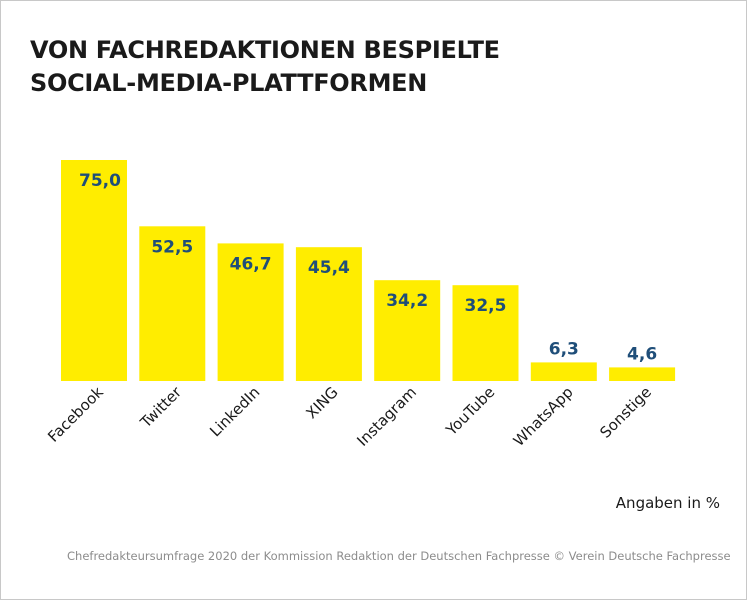  What do you see at coordinates (100, 181) in the screenshot?
I see `value-label-facebook: 75,0` at bounding box center [100, 181].